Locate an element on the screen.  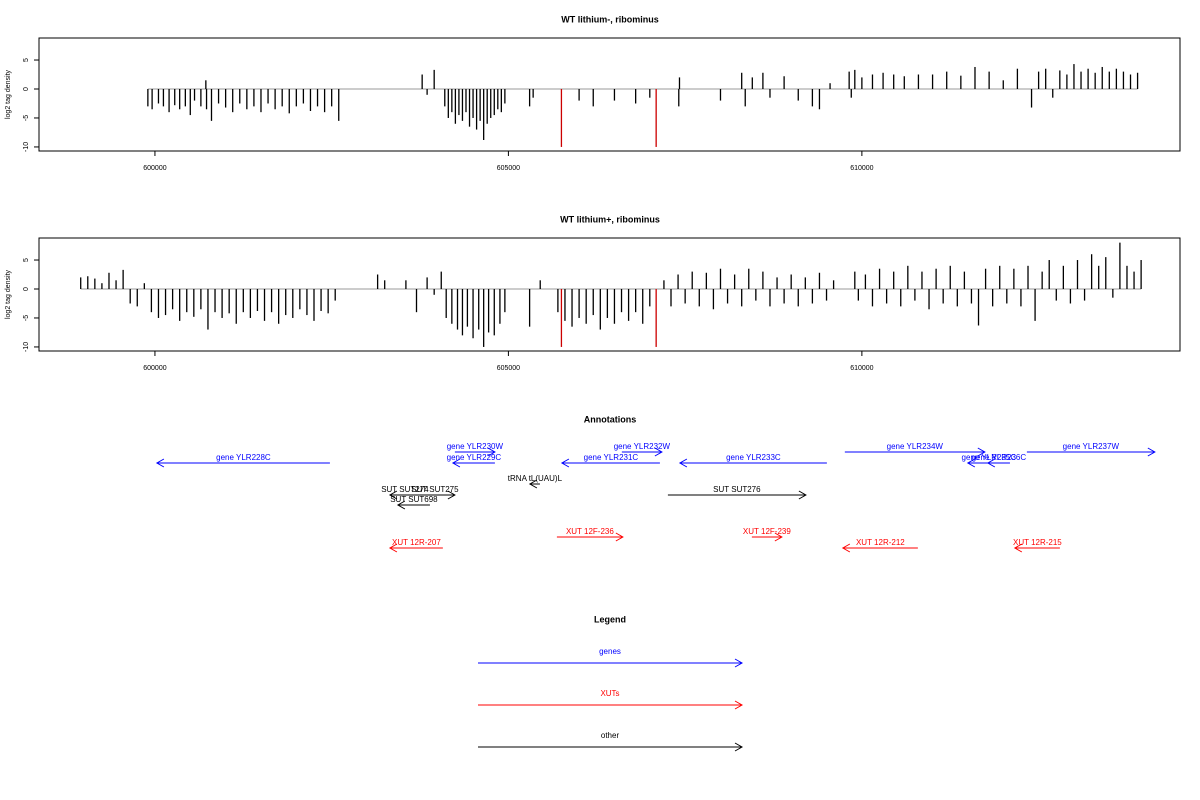
legend-label: other is located at coordinates (610, 735).